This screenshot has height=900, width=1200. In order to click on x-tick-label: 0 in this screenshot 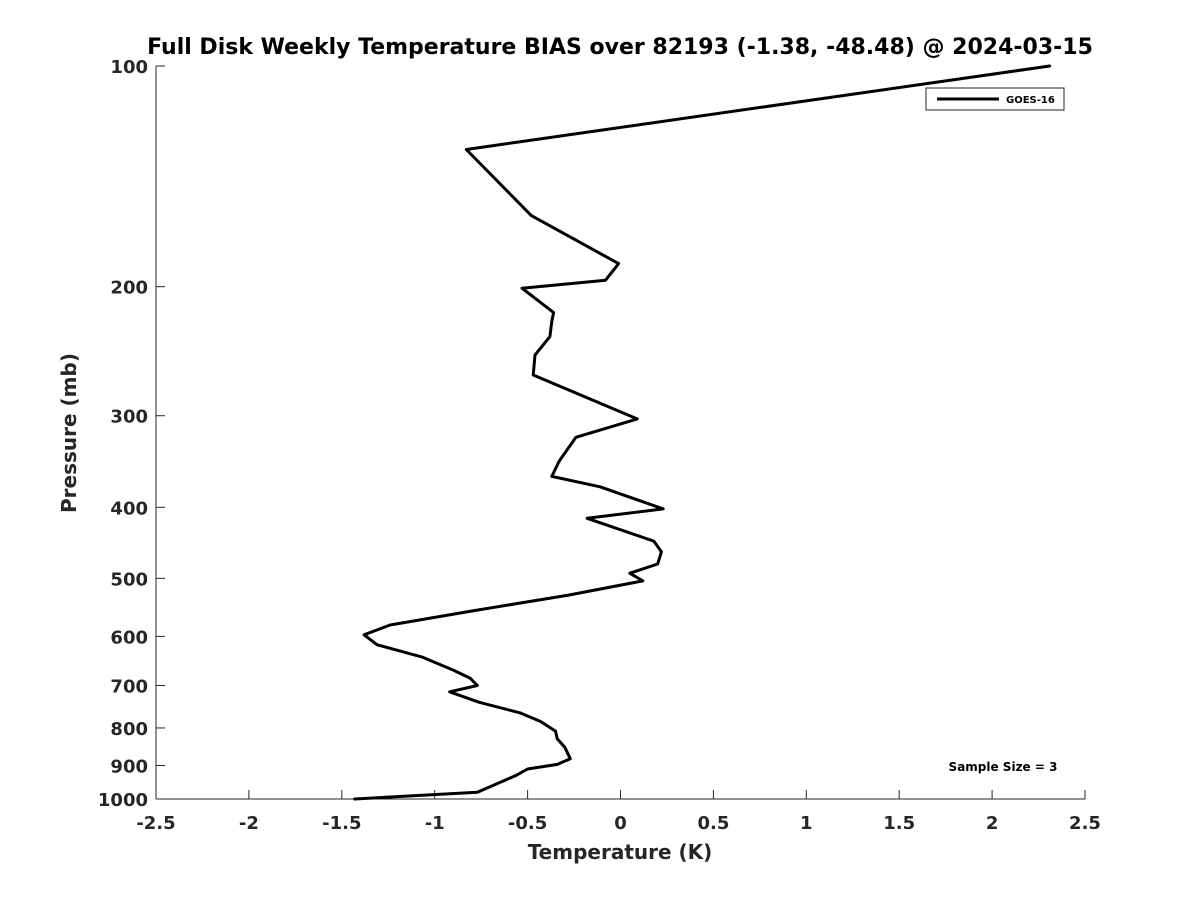, I will do `click(620, 823)`.